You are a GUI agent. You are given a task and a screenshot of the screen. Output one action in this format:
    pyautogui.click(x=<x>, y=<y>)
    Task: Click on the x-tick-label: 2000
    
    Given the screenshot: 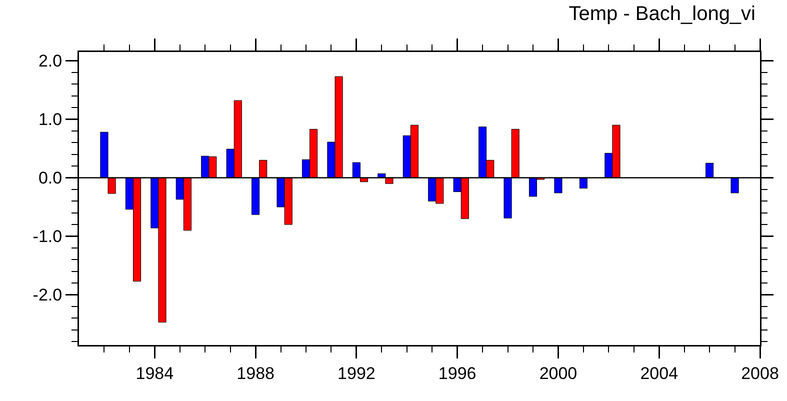 What is the action you would take?
    pyautogui.click(x=558, y=373)
    